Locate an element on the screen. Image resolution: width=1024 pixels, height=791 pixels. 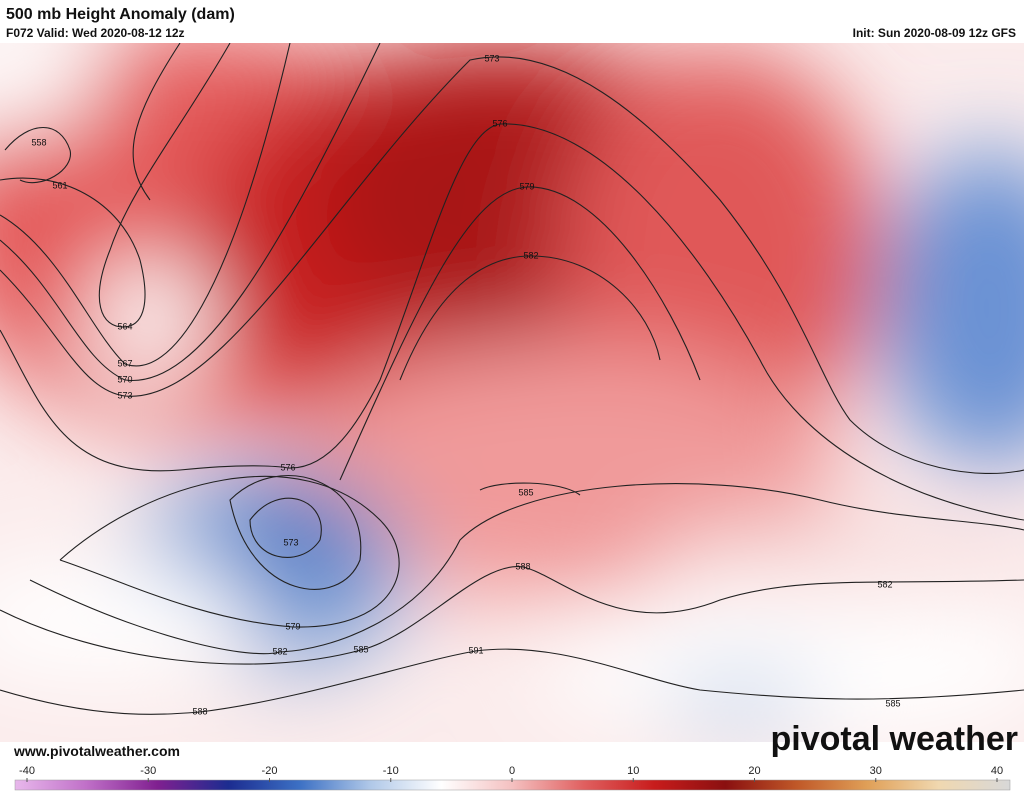
contour-label: 570 is located at coordinates (124, 379).